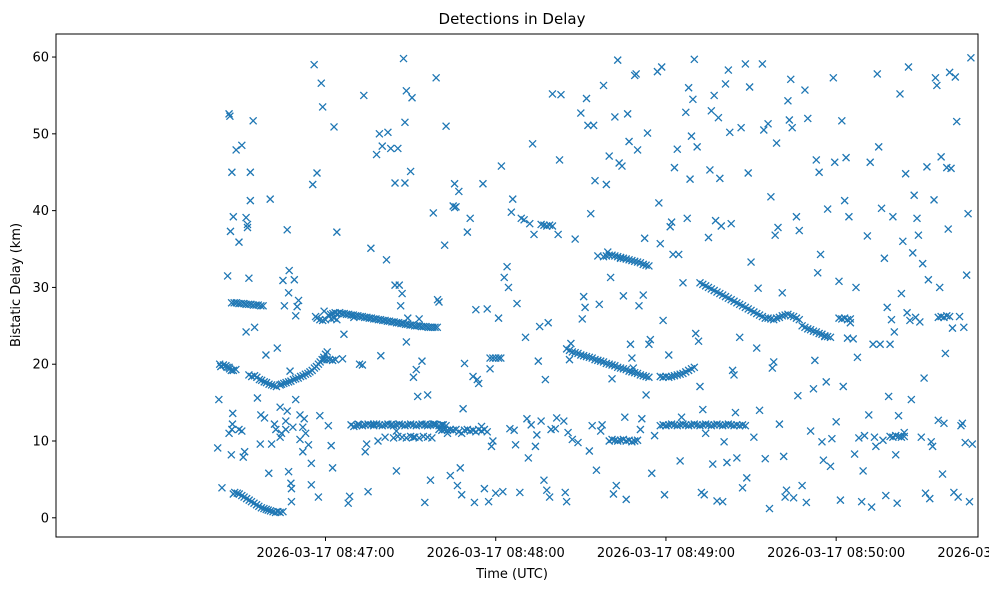  I want to click on x-tick-label: 2026-03-17 08:51:00, so click(963, 553).